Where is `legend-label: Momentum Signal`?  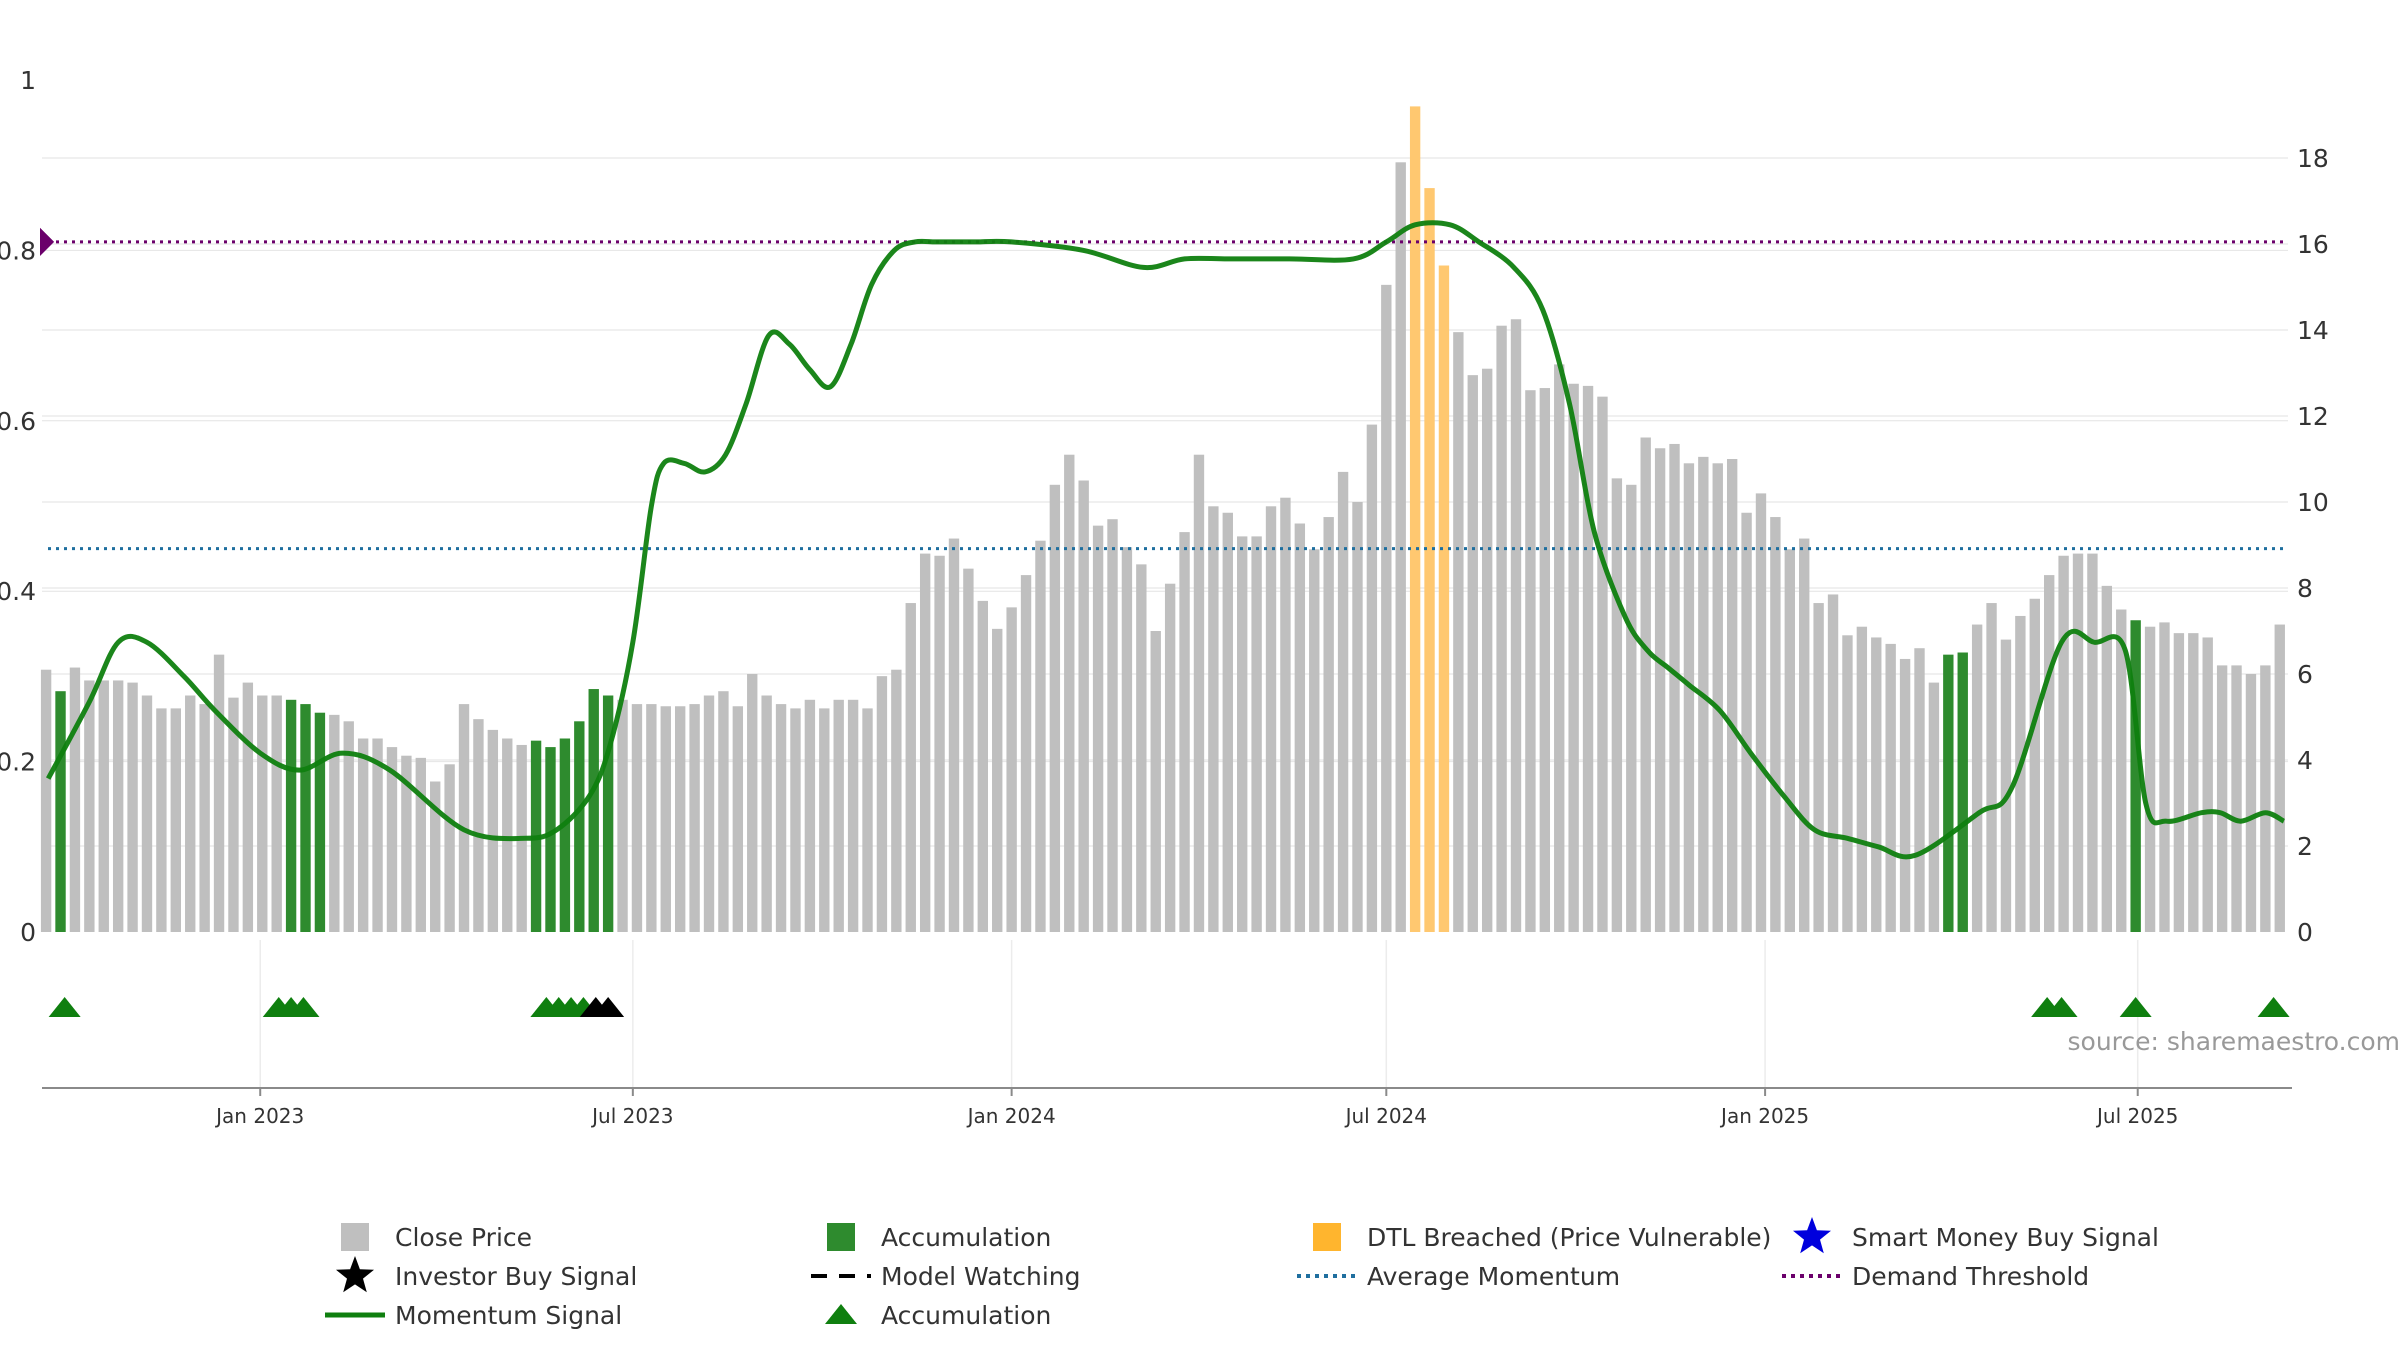
legend-label: Momentum Signal is located at coordinates (508, 1315).